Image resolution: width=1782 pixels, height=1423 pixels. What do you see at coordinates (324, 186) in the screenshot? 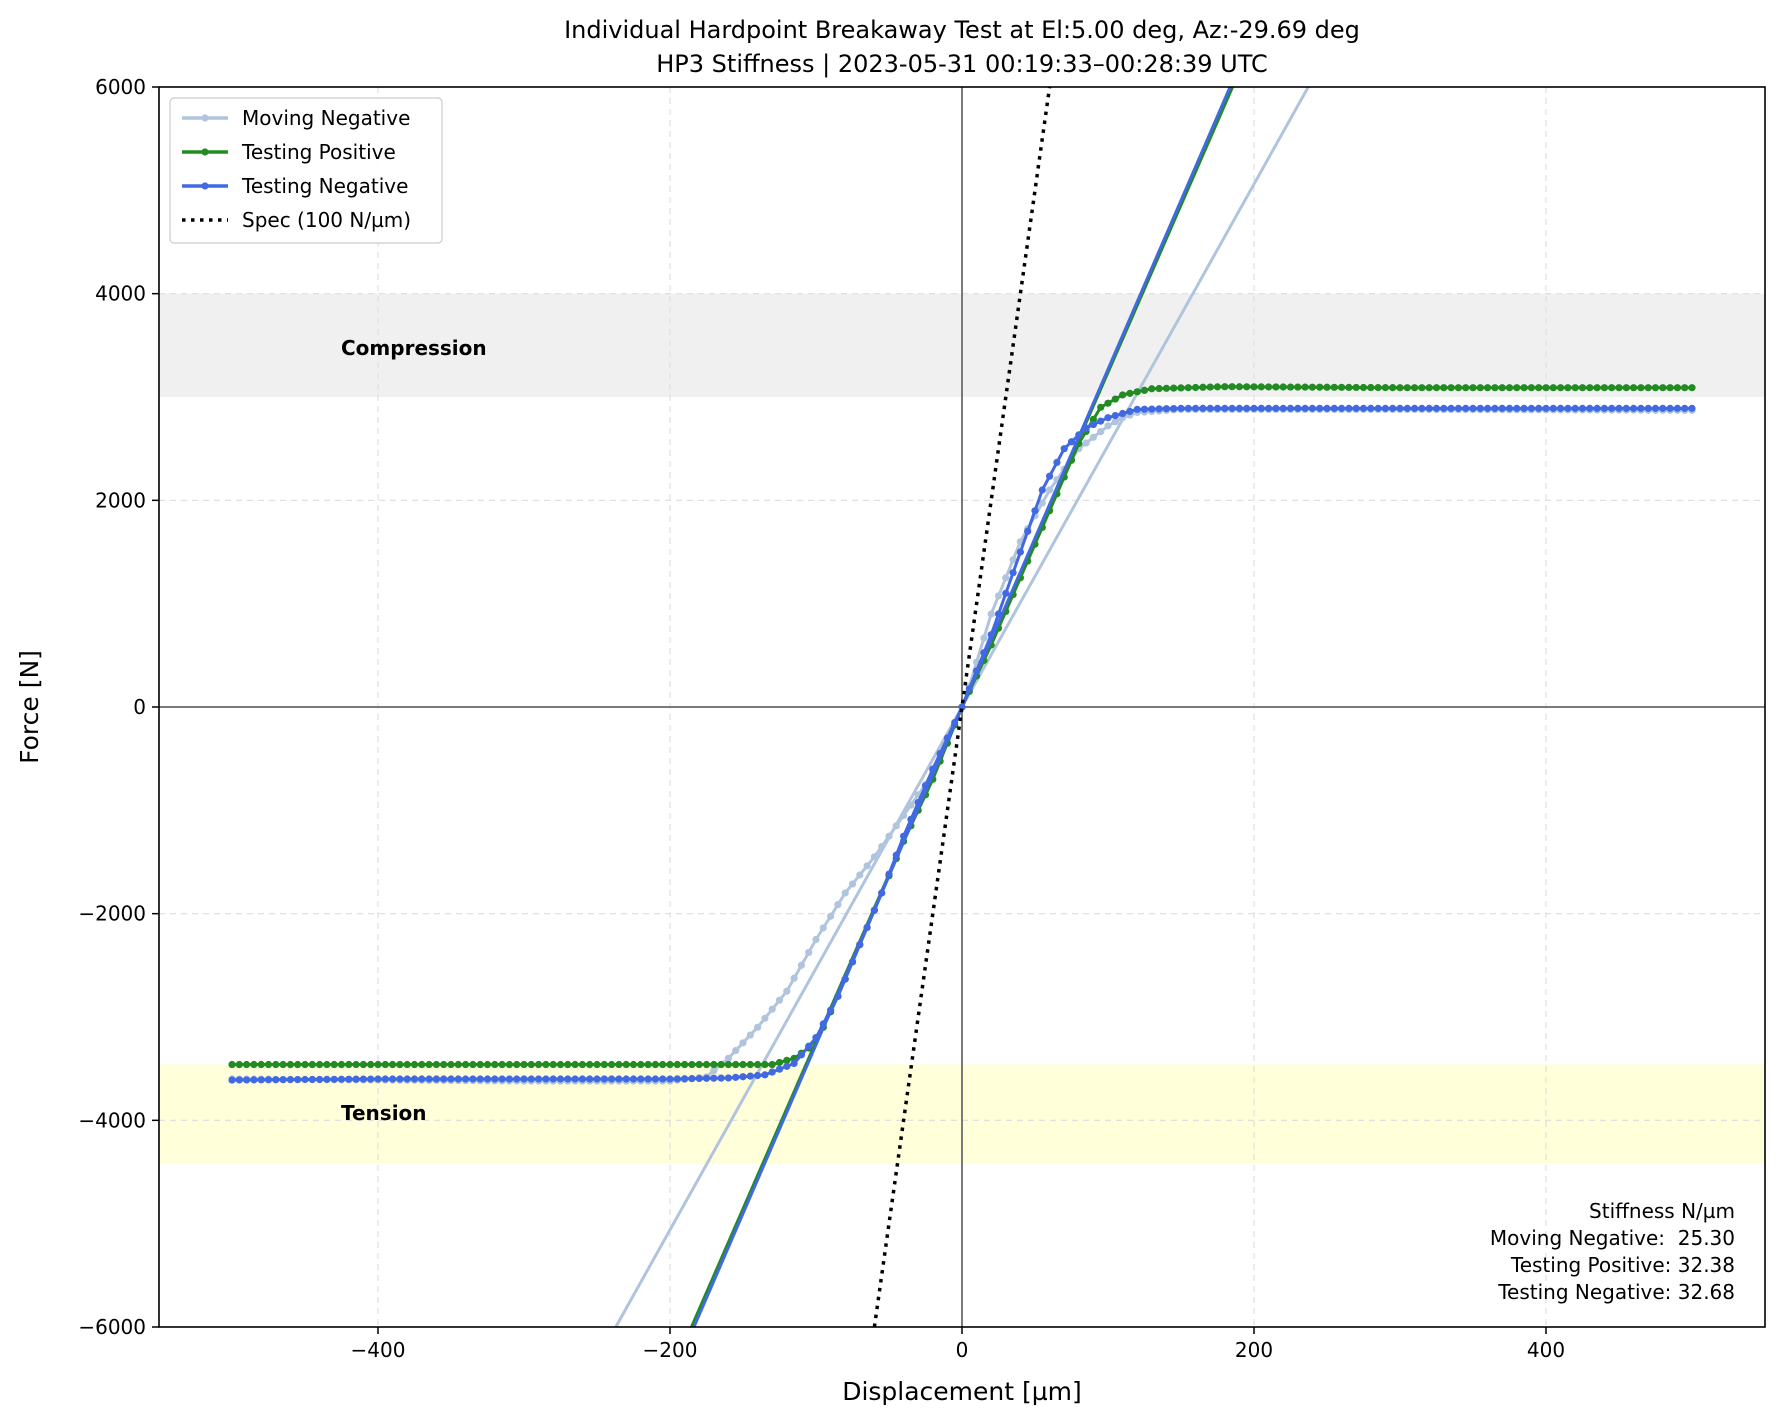
I see `legend-label: Testing Negative` at bounding box center [324, 186].